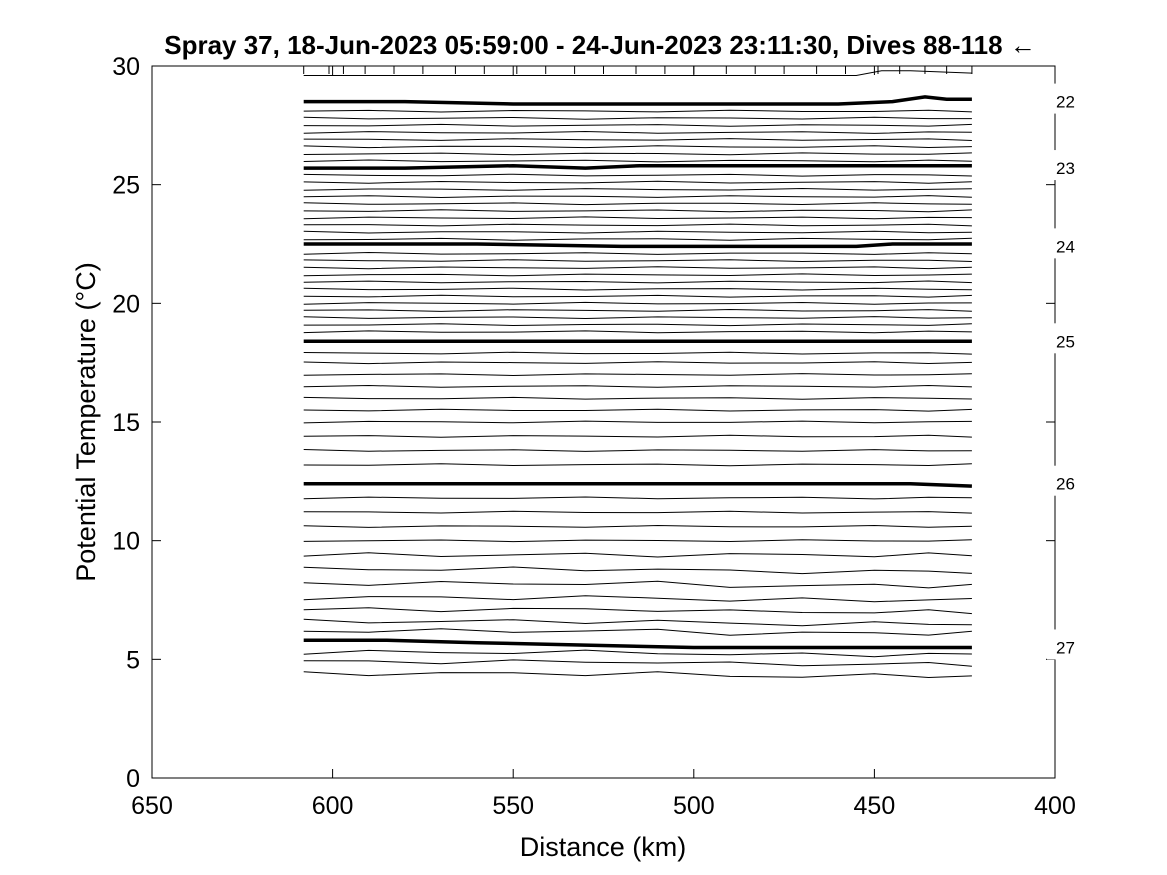 This screenshot has width=1167, height=875. What do you see at coordinates (1065, 647) in the screenshot?
I see `isopycnal-label: 27` at bounding box center [1065, 647].